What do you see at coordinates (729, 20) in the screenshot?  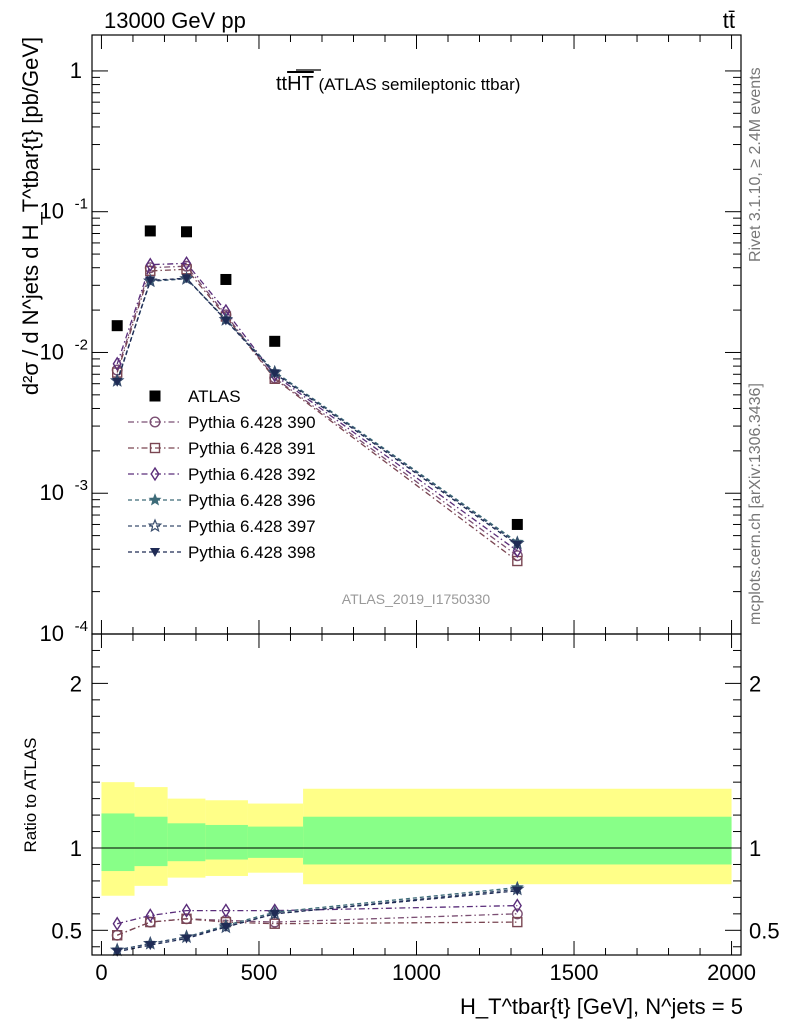 I see `header-right: tt̄` at bounding box center [729, 20].